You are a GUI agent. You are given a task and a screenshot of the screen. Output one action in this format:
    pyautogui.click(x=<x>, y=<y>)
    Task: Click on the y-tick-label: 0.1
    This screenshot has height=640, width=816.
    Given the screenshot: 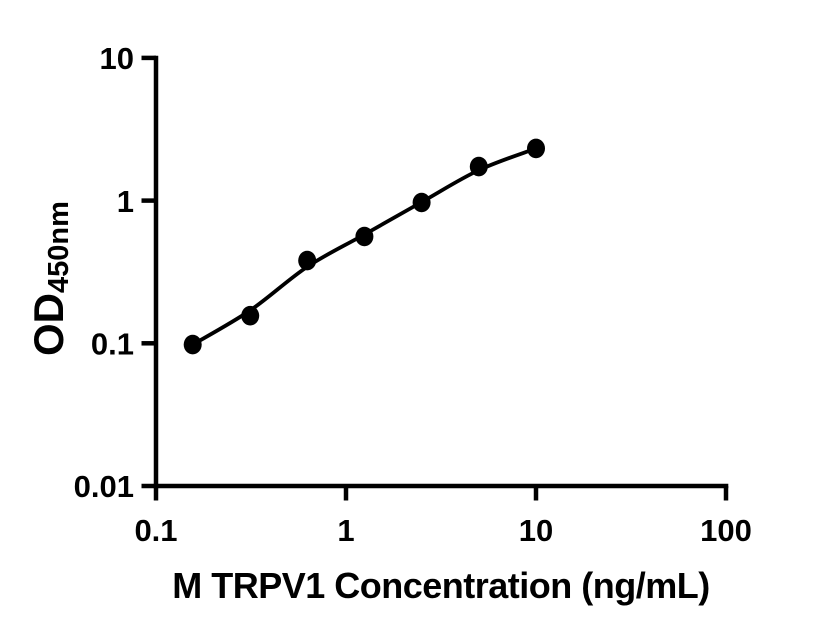 What is the action you would take?
    pyautogui.click(x=112, y=343)
    